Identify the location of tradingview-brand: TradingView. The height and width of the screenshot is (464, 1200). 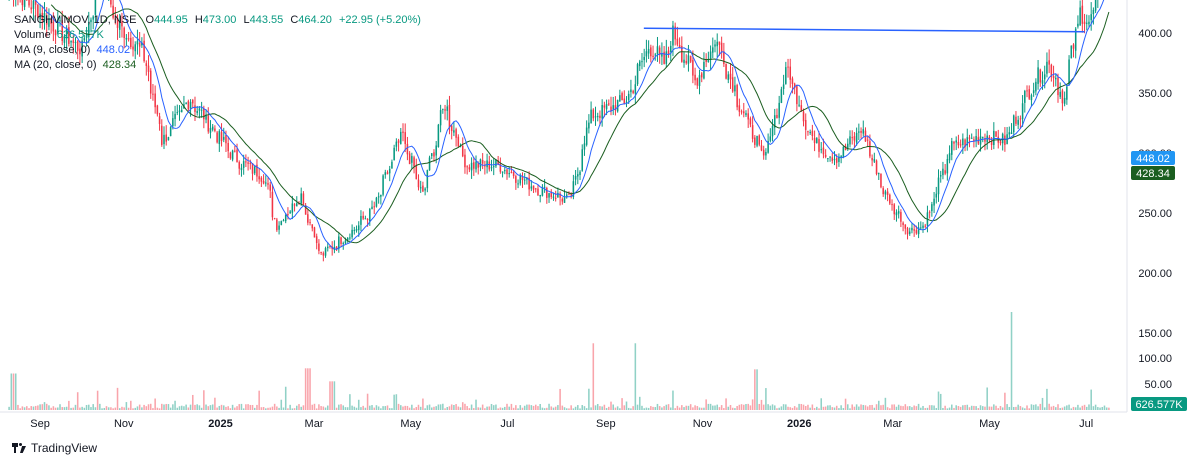
(54, 448).